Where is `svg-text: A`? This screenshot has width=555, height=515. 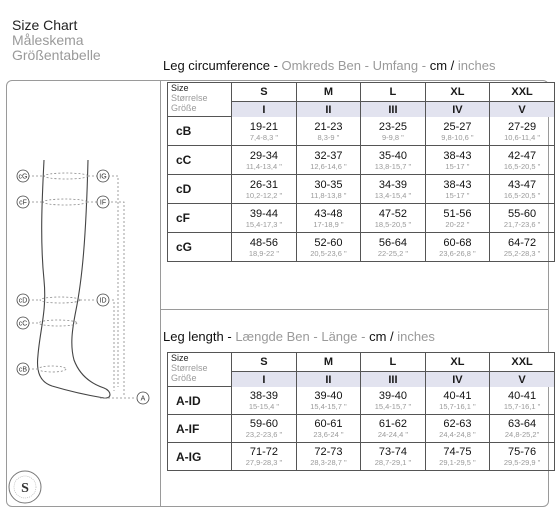 svg-text: A is located at coordinates (143, 399).